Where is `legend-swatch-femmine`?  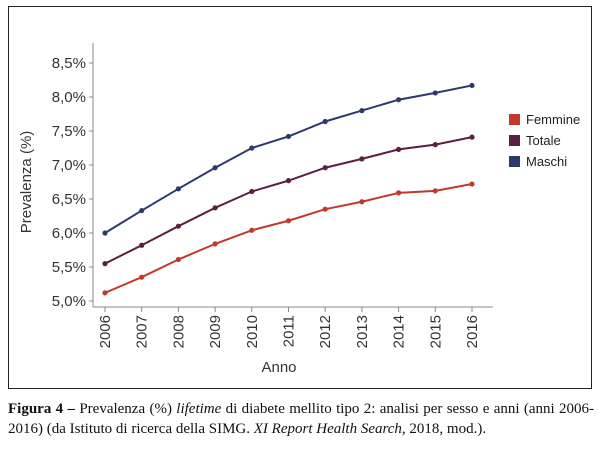
legend-swatch-femmine is located at coordinates (514, 119).